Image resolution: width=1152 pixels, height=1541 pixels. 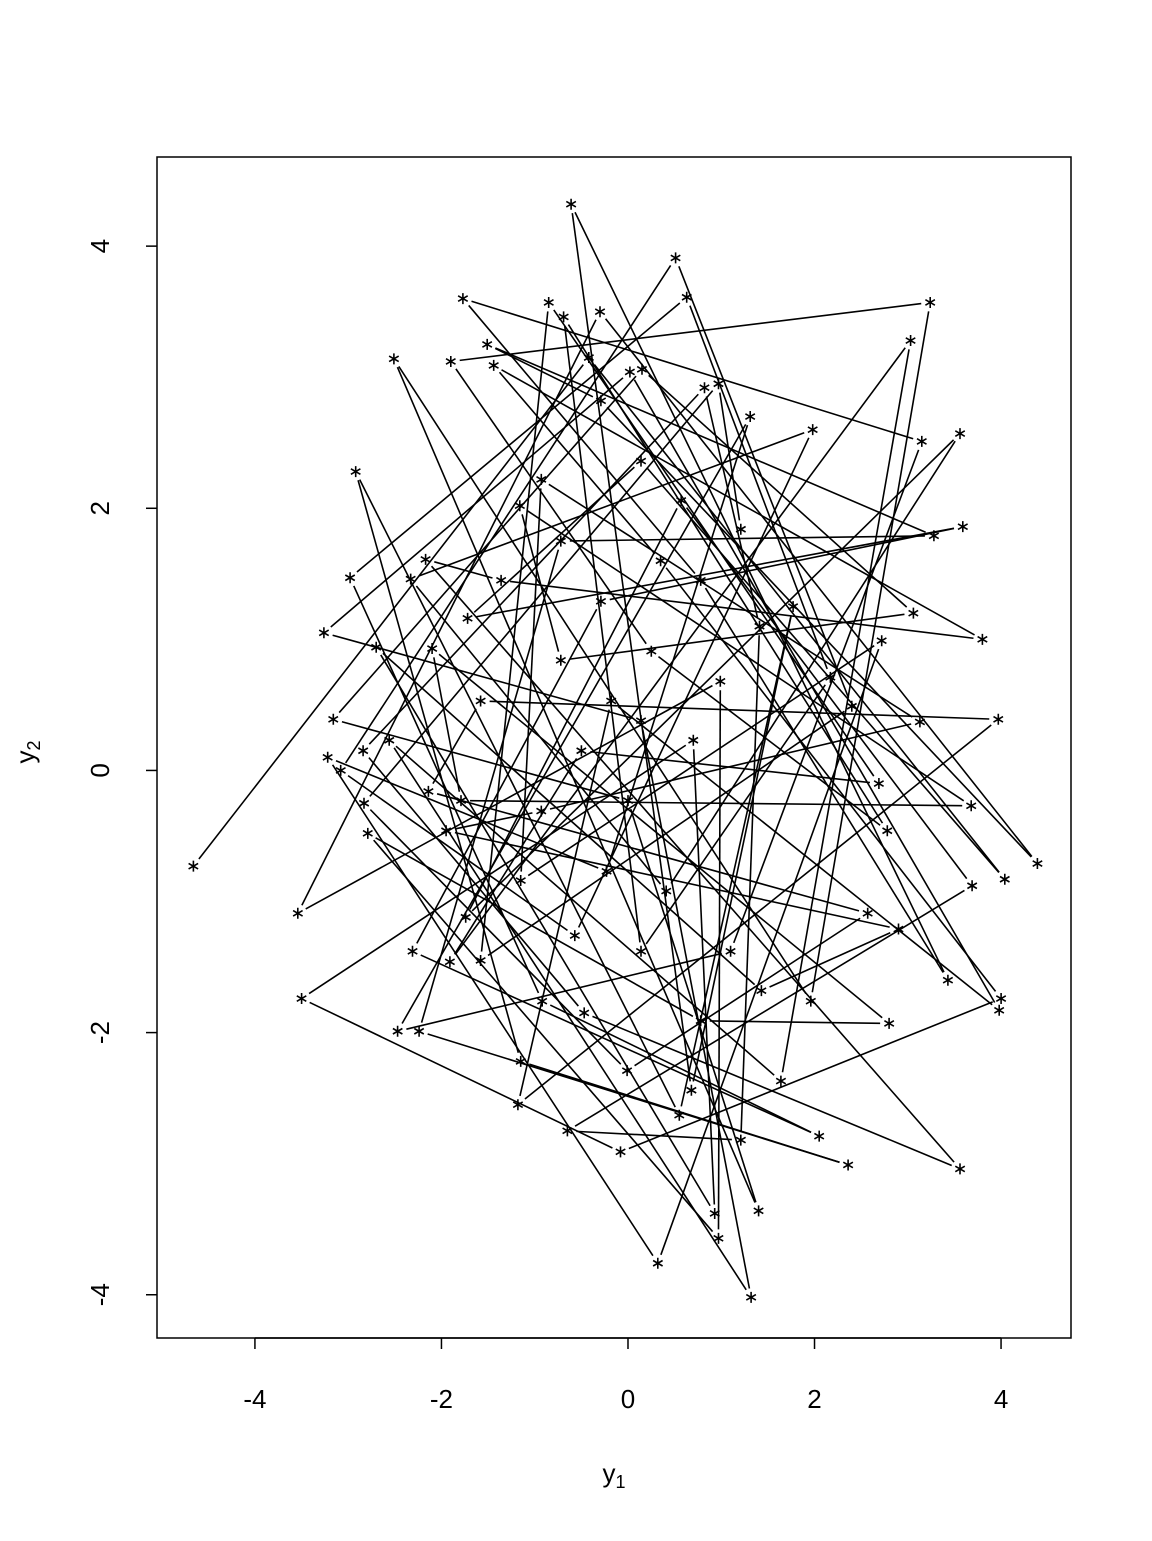 I want to click on x-tick-label: 0, so click(x=628, y=1399).